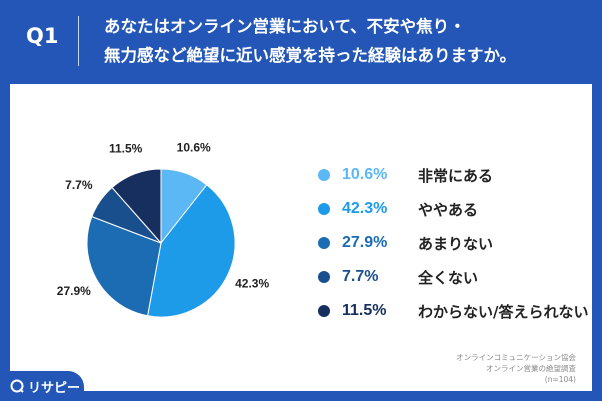 This screenshot has height=401, width=602. What do you see at coordinates (365, 174) in the screenshot?
I see `legend-value: 10.6%` at bounding box center [365, 174].